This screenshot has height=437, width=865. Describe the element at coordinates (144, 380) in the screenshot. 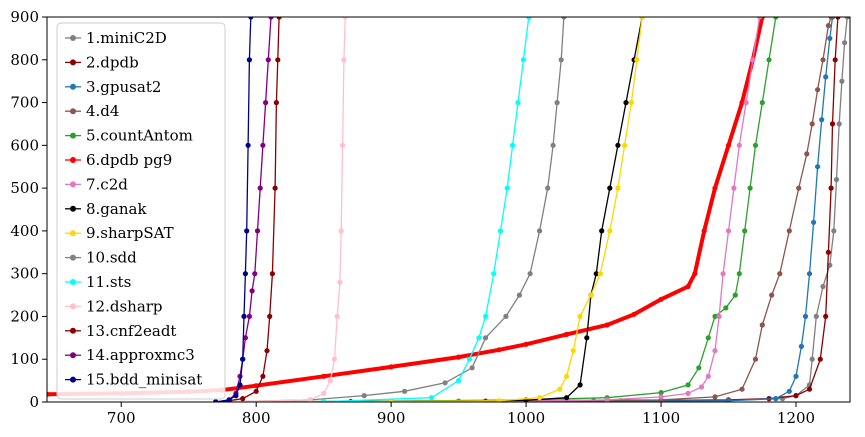

I see `legend-label: 15.bdd_minisat` at that location.